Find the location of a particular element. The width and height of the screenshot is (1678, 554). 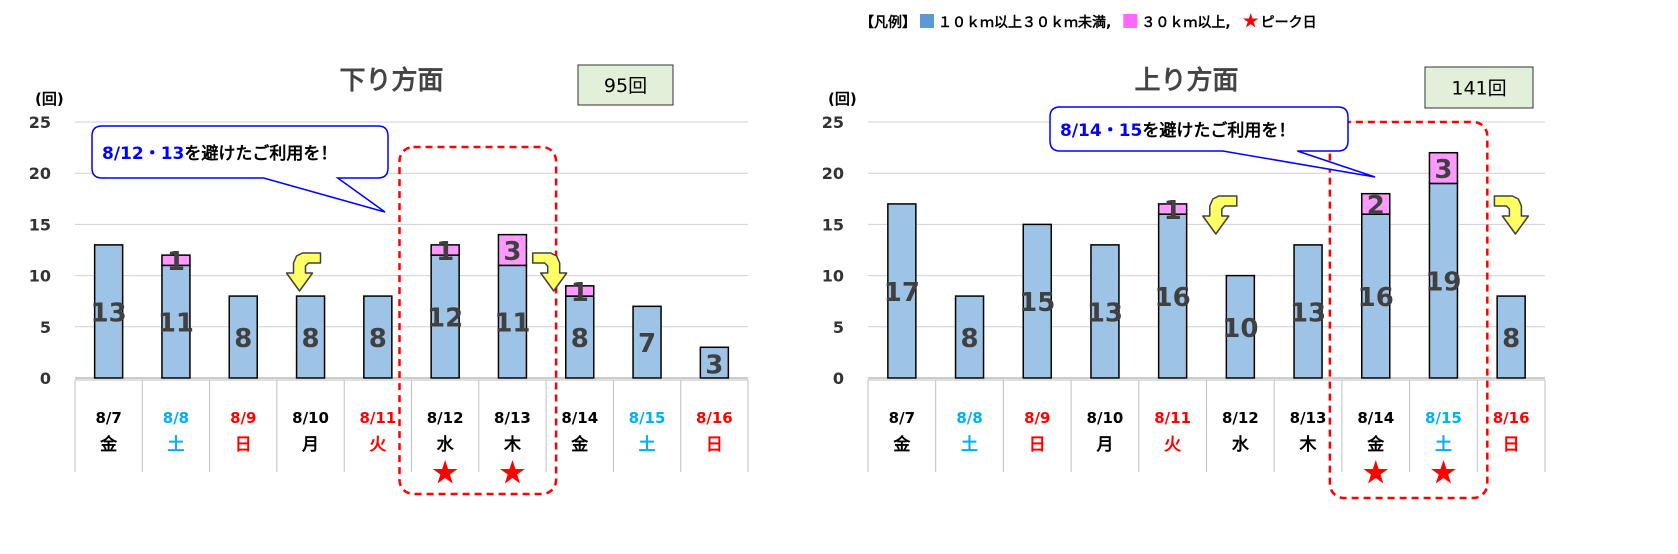

data-label-base: 3 is located at coordinates (714, 366).